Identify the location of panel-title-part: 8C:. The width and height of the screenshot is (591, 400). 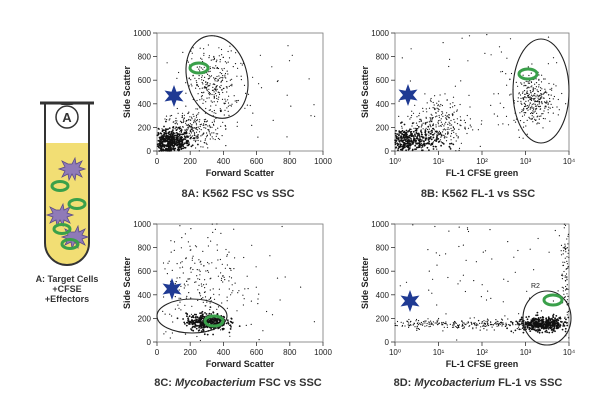
(164, 383).